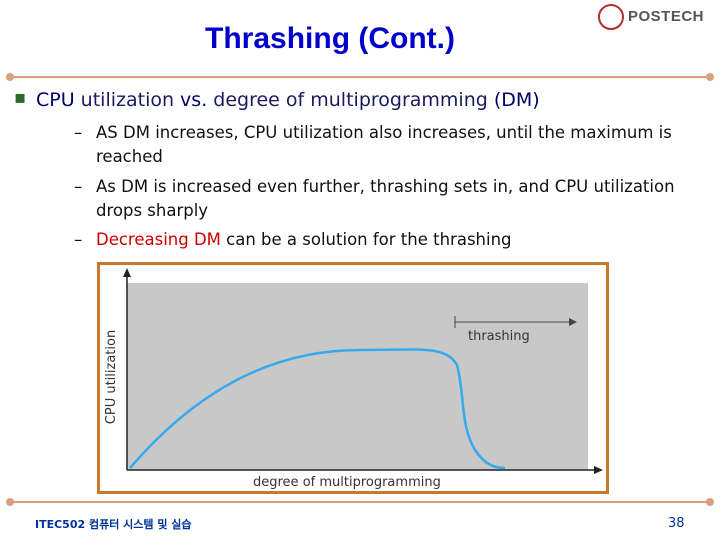 The width and height of the screenshot is (720, 540). What do you see at coordinates (158, 239) in the screenshot?
I see `sub-bullet-text: Decreasing DM` at bounding box center [158, 239].